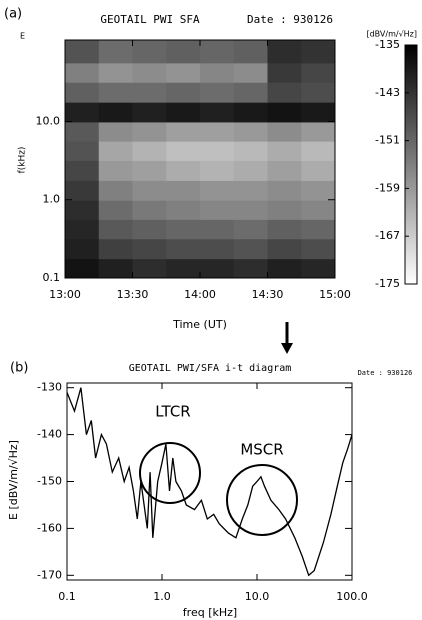 Image resolution: width=422 pixels, height=620 pixels. Describe the element at coordinates (19, 368) in the screenshot. I see `panel-label: (b)` at that location.